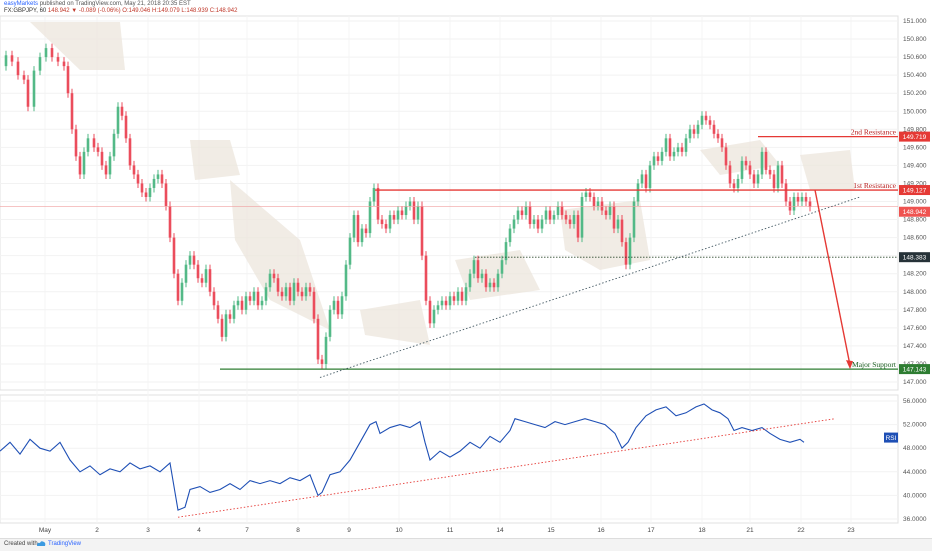 Image resolution: width=932 pixels, height=551 pixels. I want to click on tradingview-brand: TradingView, so click(65, 544).